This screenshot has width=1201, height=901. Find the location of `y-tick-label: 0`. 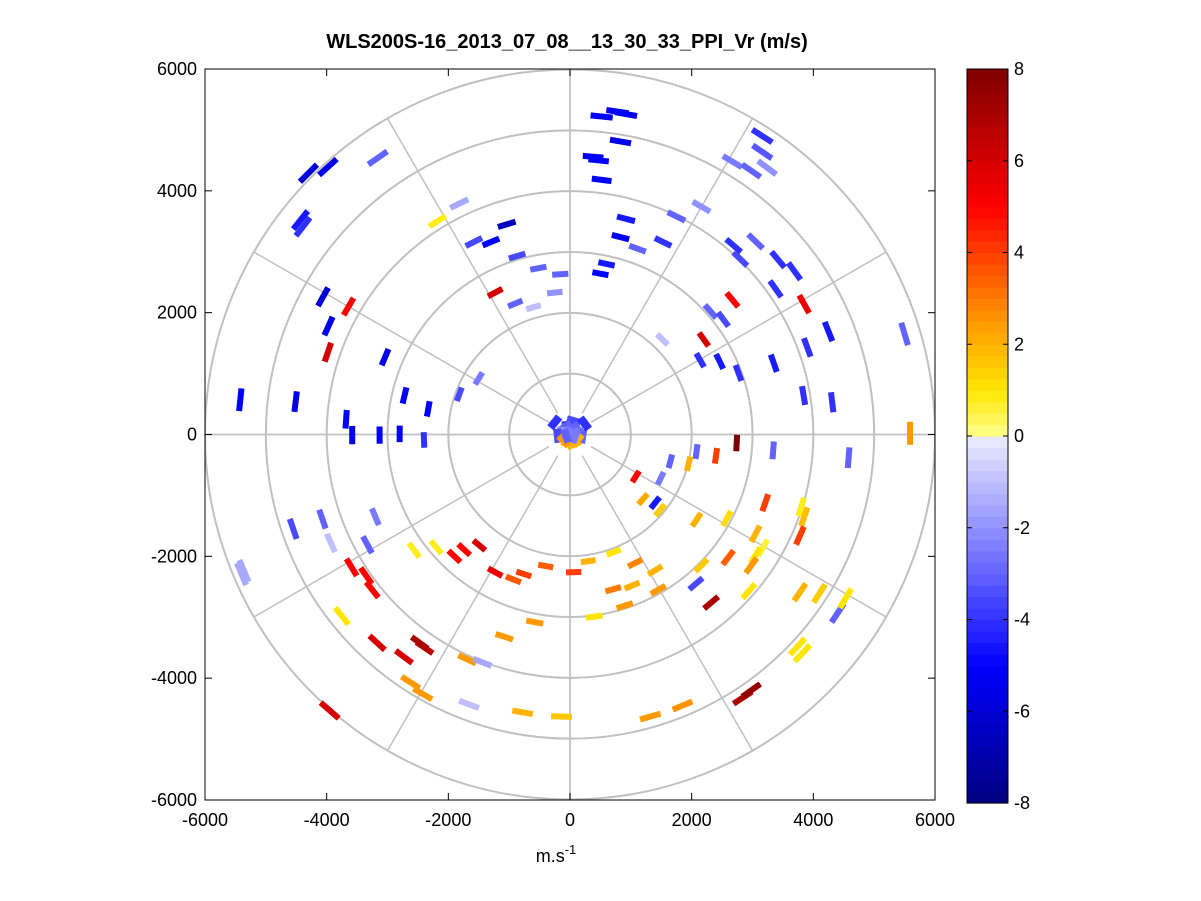

y-tick-label: 0 is located at coordinates (192, 435).